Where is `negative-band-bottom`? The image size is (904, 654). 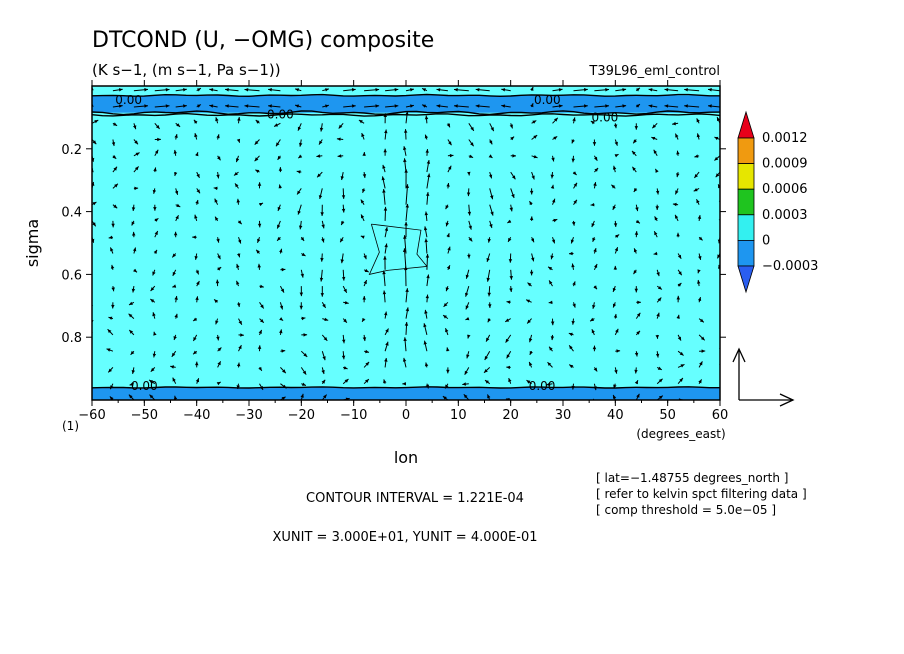 negative-band-bottom is located at coordinates (406, 393).